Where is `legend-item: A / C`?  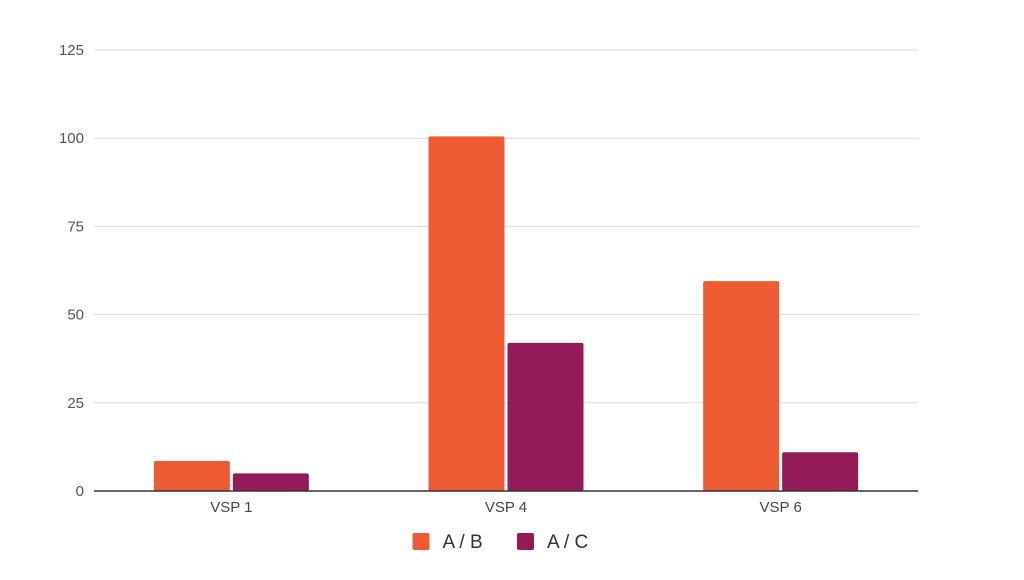 legend-item: A / C is located at coordinates (552, 542).